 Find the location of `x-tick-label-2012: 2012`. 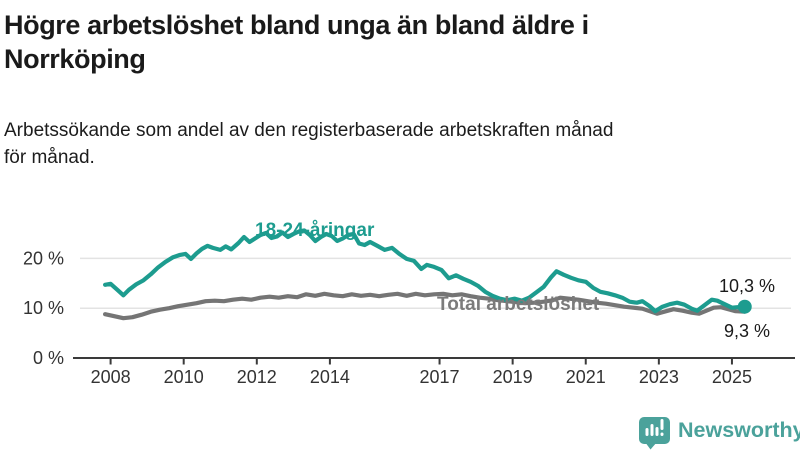

x-tick-label-2012: 2012 is located at coordinates (257, 377).